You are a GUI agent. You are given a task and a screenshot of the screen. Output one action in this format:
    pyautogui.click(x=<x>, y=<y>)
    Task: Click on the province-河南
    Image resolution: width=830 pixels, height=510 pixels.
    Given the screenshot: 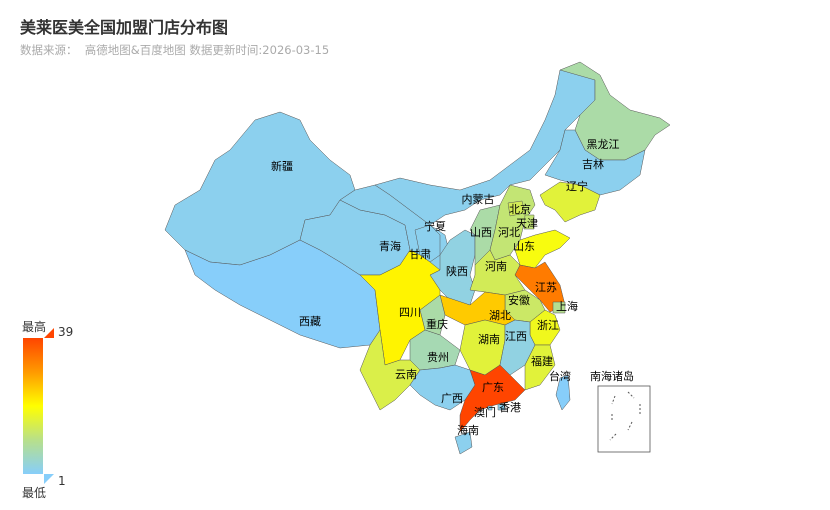 What is the action you would take?
    pyautogui.click(x=497, y=272)
    